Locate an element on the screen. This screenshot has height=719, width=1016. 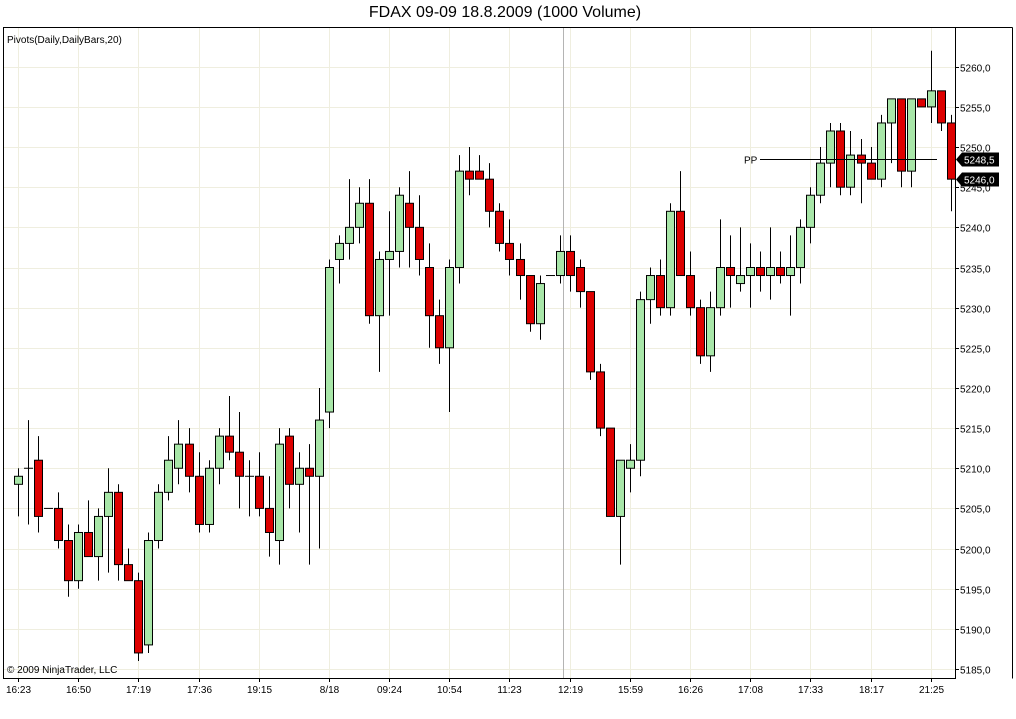
indicator-label: Pivots(Daily,DailyBars,20) is located at coordinates (64, 40).